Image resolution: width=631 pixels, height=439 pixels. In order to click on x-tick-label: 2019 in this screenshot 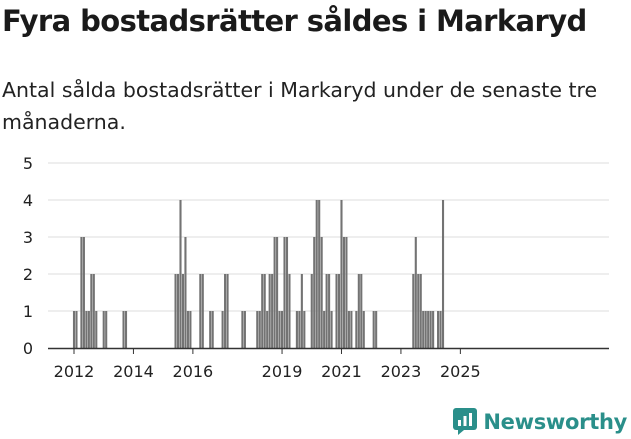, I will do `click(282, 371)`.